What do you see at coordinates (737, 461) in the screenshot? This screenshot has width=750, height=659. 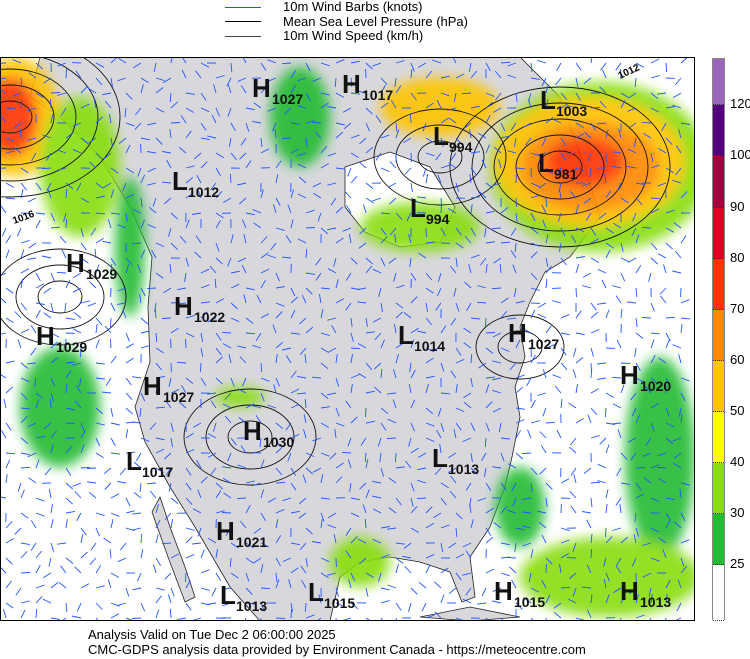 I see `colorbar-label: 40` at bounding box center [737, 461].